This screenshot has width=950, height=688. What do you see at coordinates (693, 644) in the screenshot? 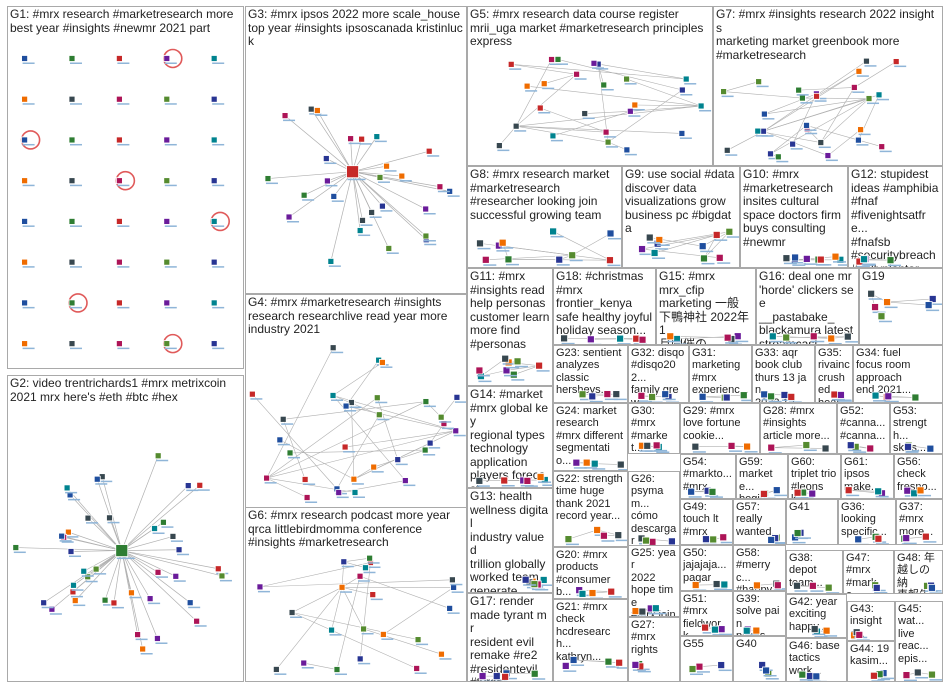
I see `group-label: G55` at bounding box center [693, 644].